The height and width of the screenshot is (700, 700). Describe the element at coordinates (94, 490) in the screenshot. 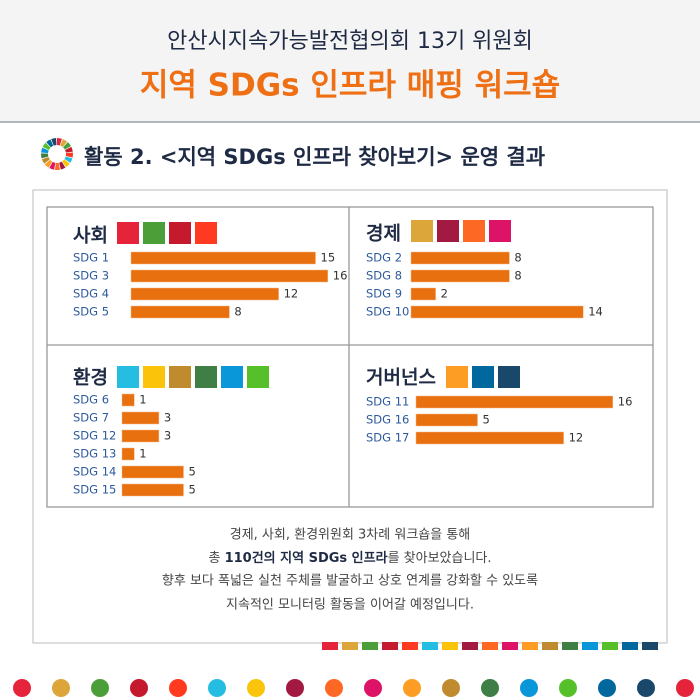

I see `category-label: SDG 15` at that location.